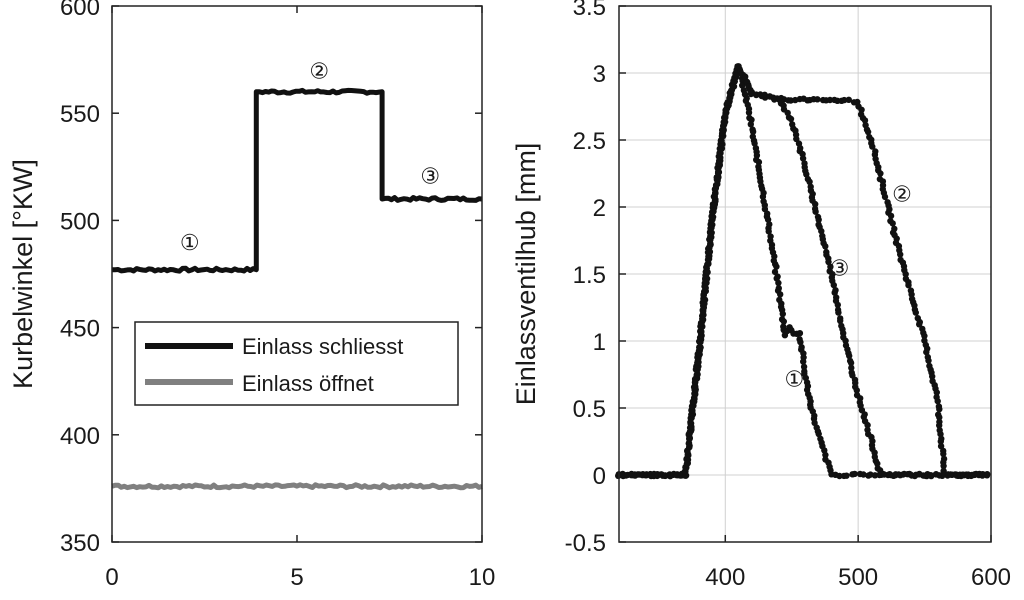 This screenshot has height=600, width=1024. Describe the element at coordinates (322, 346) in the screenshot. I see `legend-label-einlass-schliesst: Einlass schliesst` at that location.